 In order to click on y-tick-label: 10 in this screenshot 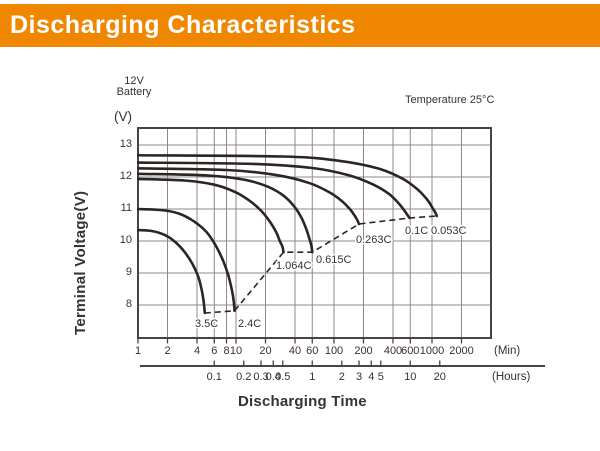, I will do `click(125, 240)`.